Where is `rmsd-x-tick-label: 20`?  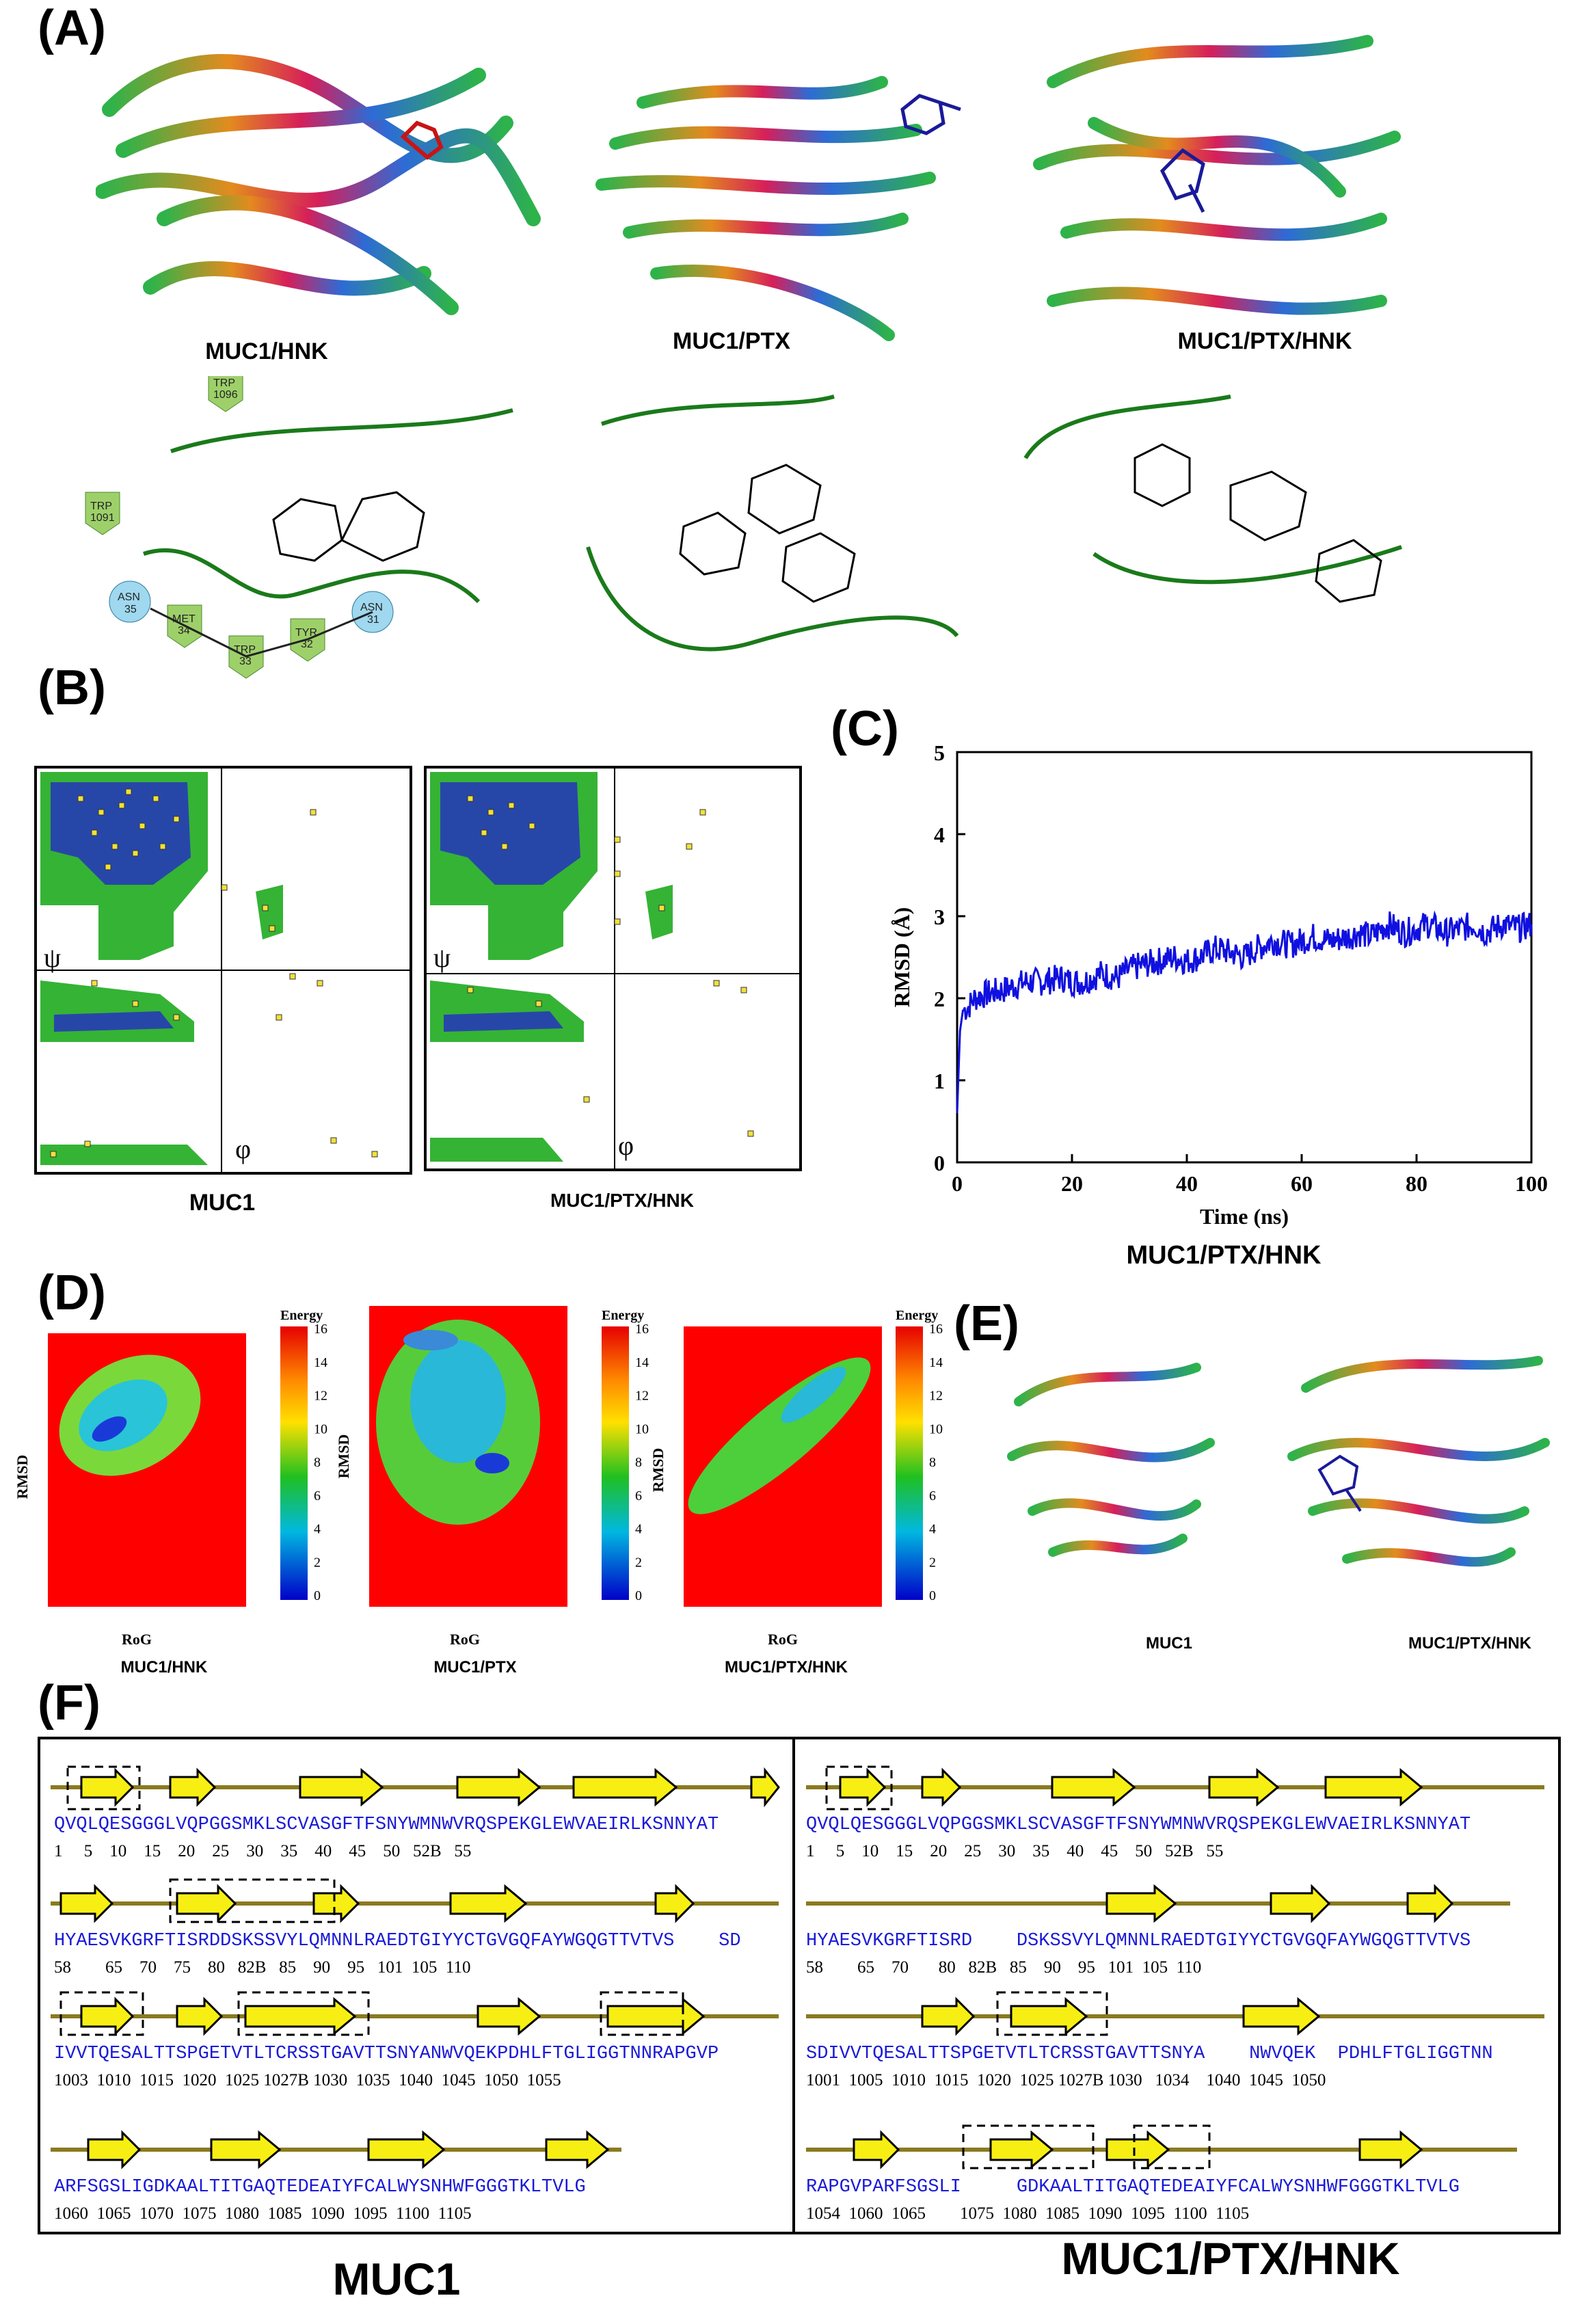 rmsd-x-tick-label: 20 is located at coordinates (1072, 1183).